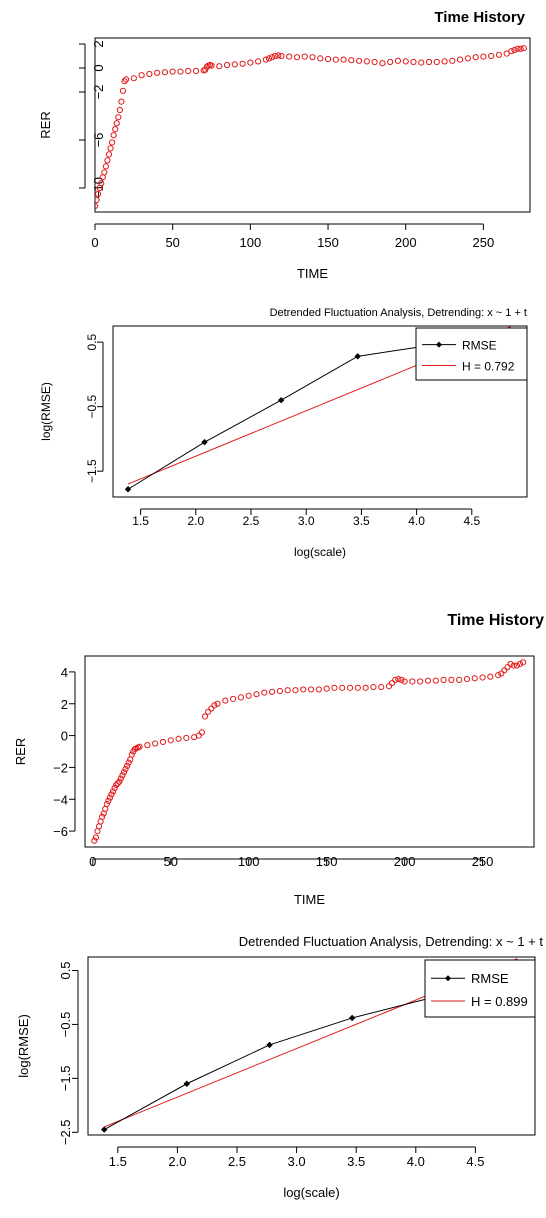 Image resolution: width=546 pixels, height=1218 pixels. I want to click on plot-area, so click(311, 127).